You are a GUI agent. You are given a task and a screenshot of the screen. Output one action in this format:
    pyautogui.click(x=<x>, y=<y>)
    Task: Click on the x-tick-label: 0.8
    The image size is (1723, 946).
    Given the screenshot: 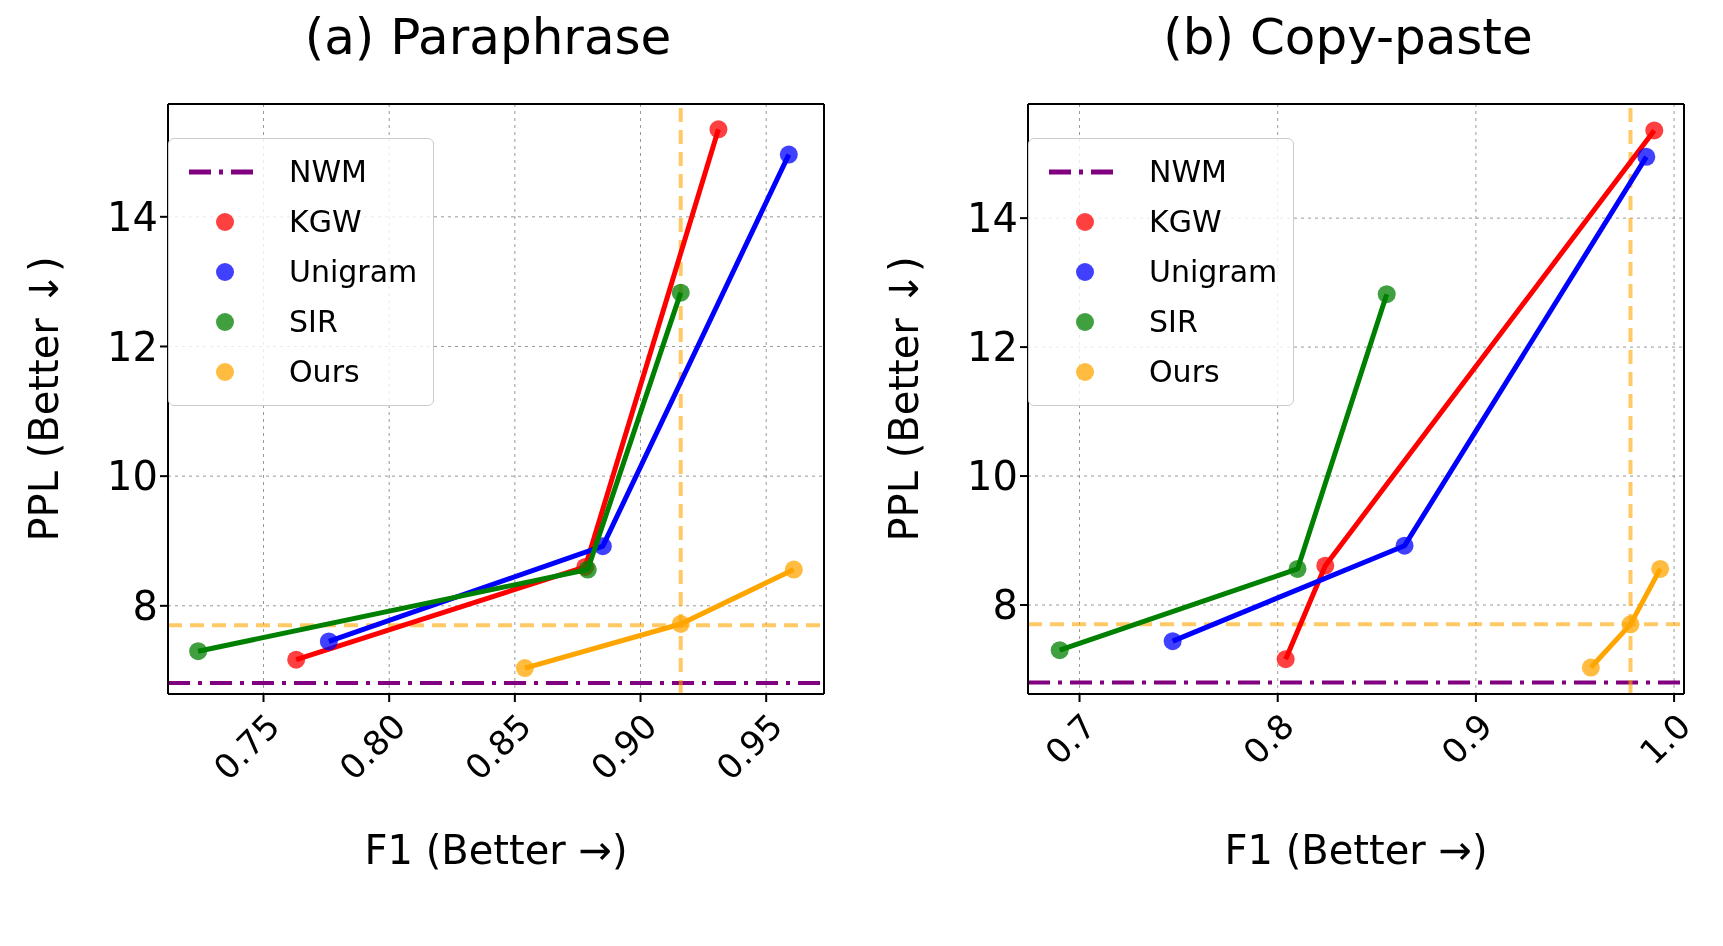 What is the action you would take?
    pyautogui.click(x=1268, y=739)
    